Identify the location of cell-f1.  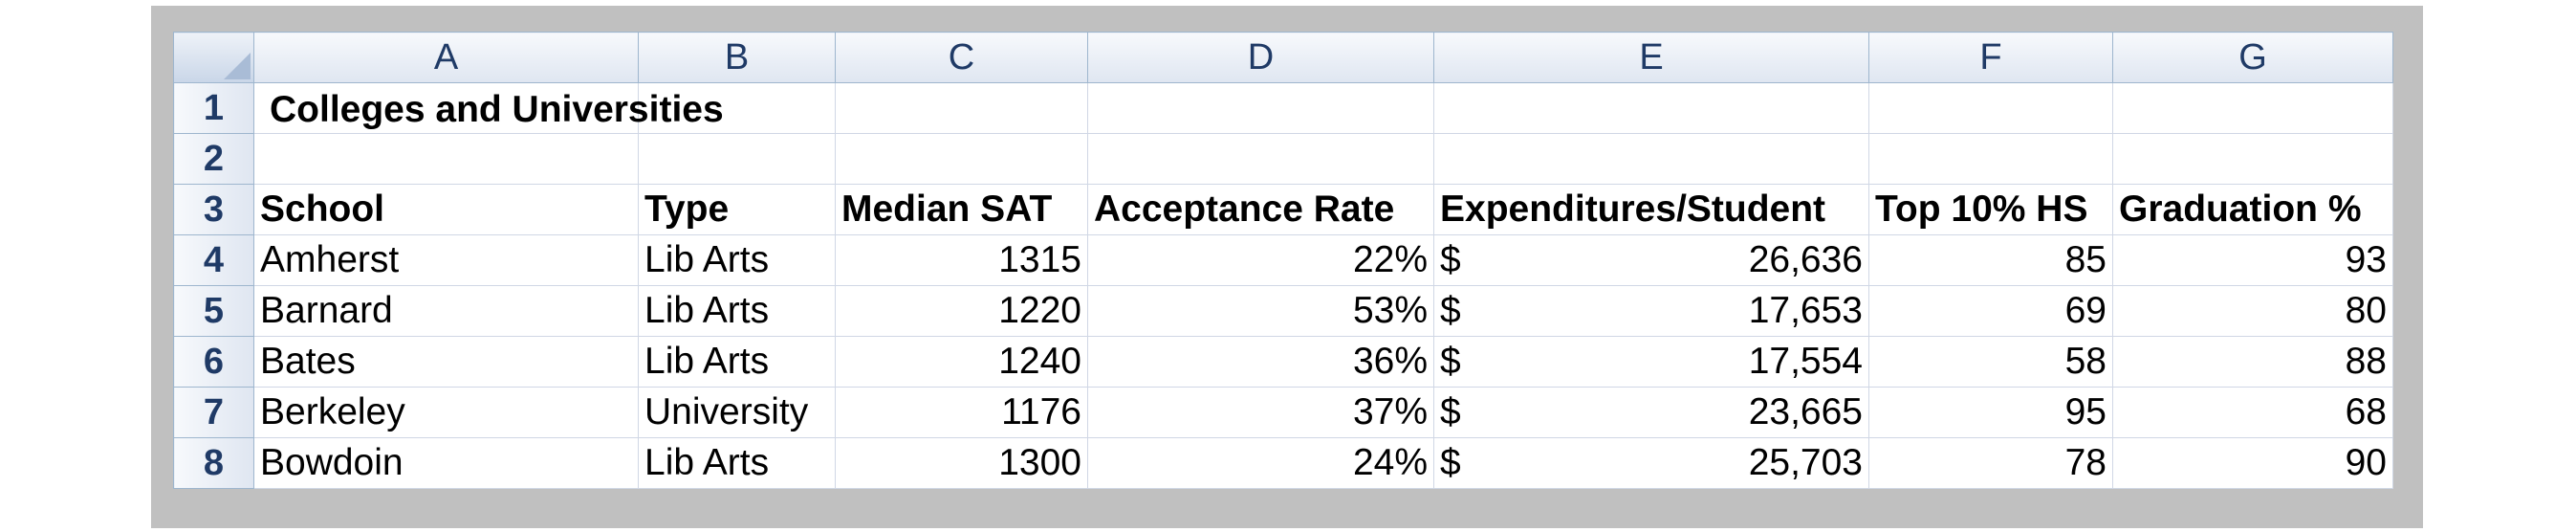
(1990, 108).